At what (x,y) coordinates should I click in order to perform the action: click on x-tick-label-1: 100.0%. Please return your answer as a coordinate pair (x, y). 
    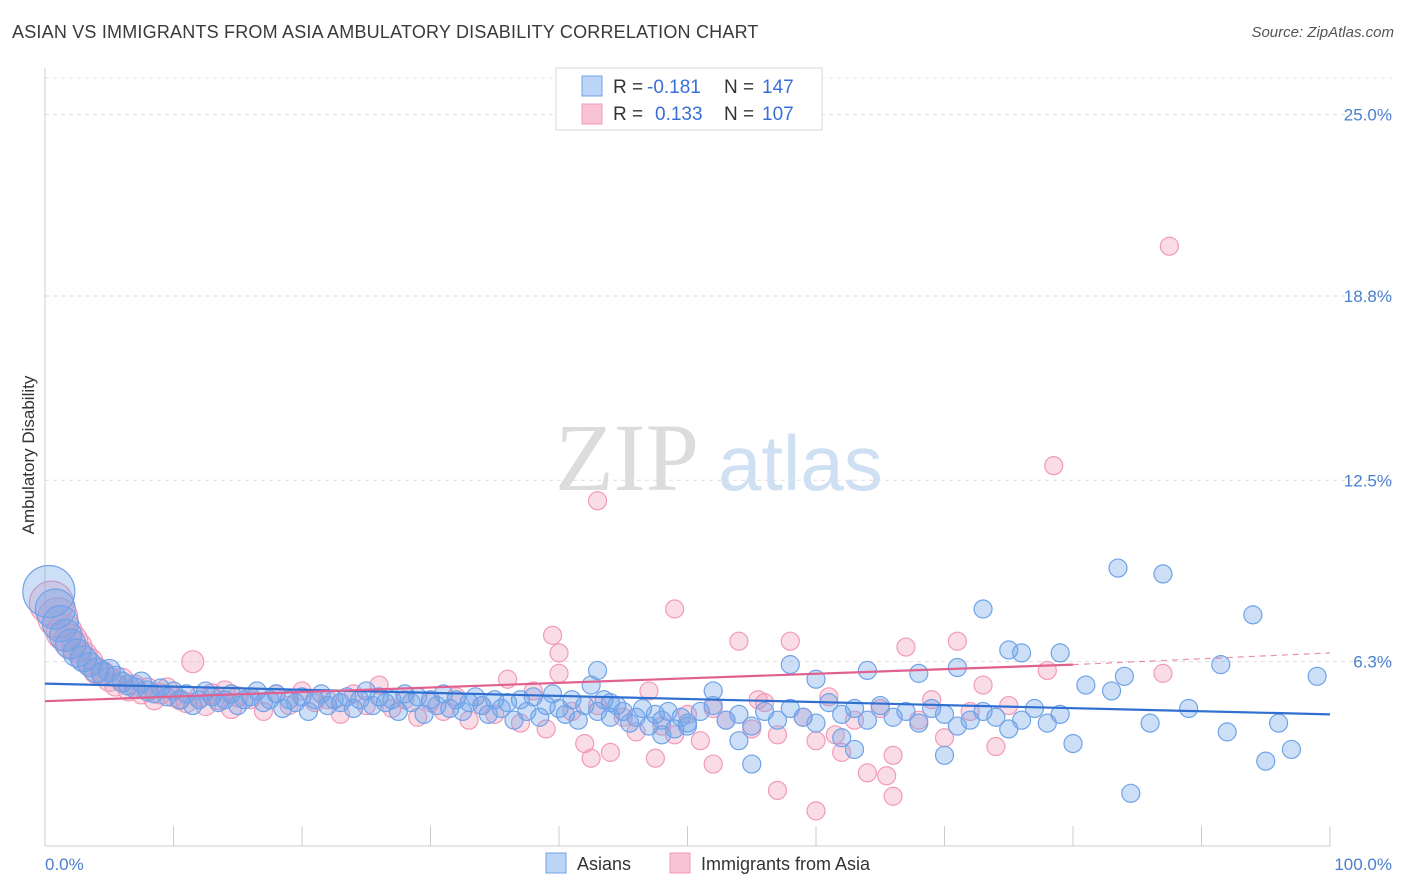
    Looking at the image, I should click on (1363, 864).